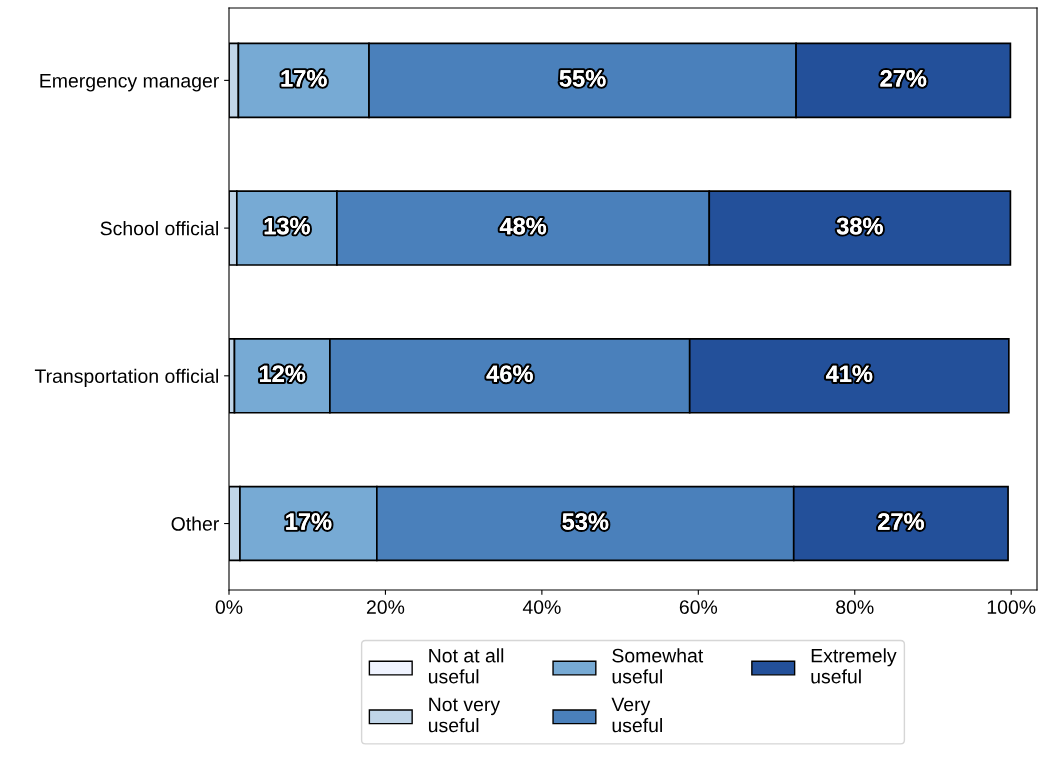 The height and width of the screenshot is (762, 1039). What do you see at coordinates (509, 374) in the screenshot?
I see `data-label: 46%` at bounding box center [509, 374].